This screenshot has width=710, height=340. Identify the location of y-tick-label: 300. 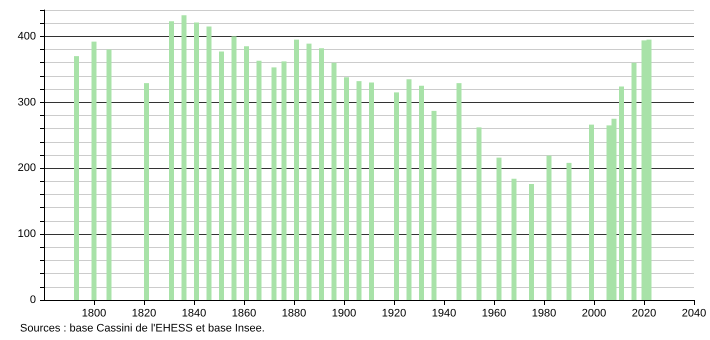
(27, 102).